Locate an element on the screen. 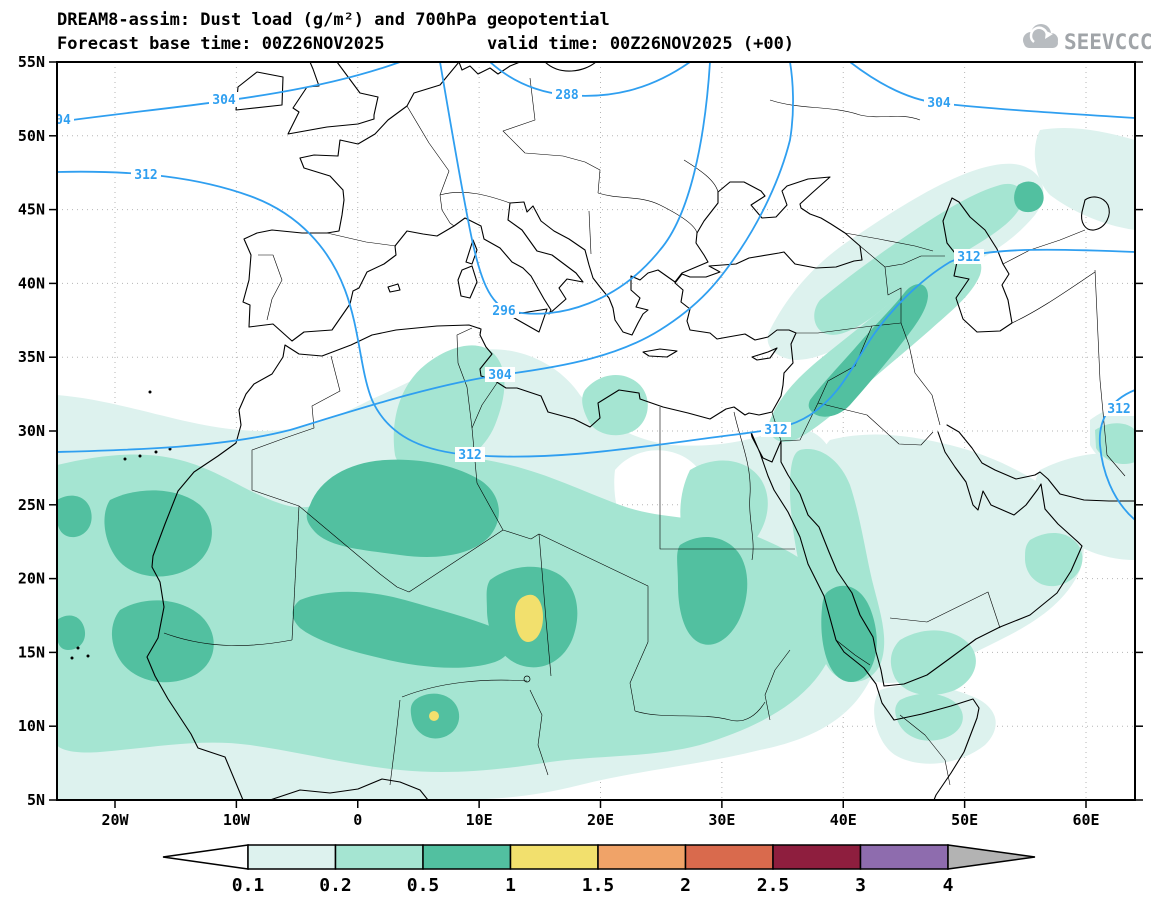 This screenshot has height=911, width=1165. colorbar-level-label: 0.5 is located at coordinates (423, 885).